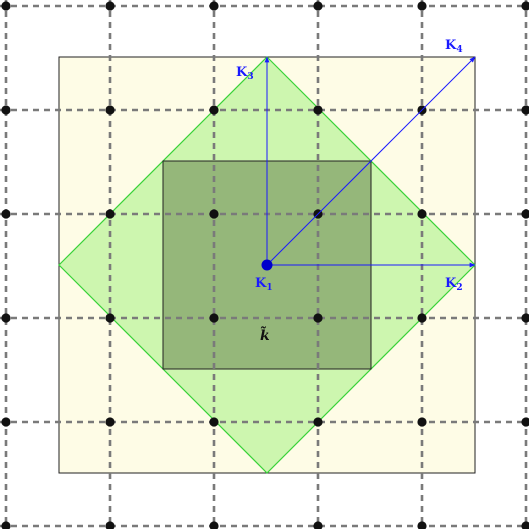 The image size is (529, 529). Describe the element at coordinates (267, 265) in the screenshot. I see `origin-point` at that location.